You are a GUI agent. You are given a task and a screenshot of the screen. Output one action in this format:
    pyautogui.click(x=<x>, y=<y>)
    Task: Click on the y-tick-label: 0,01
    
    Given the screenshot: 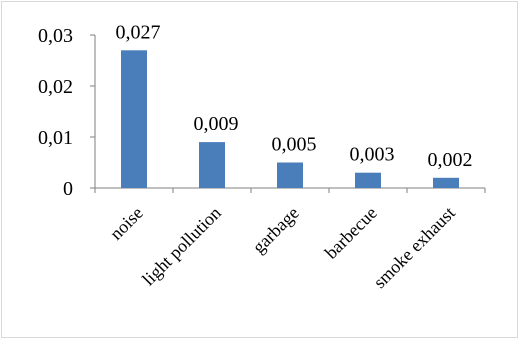 What is the action you would take?
    pyautogui.click(x=55, y=138)
    